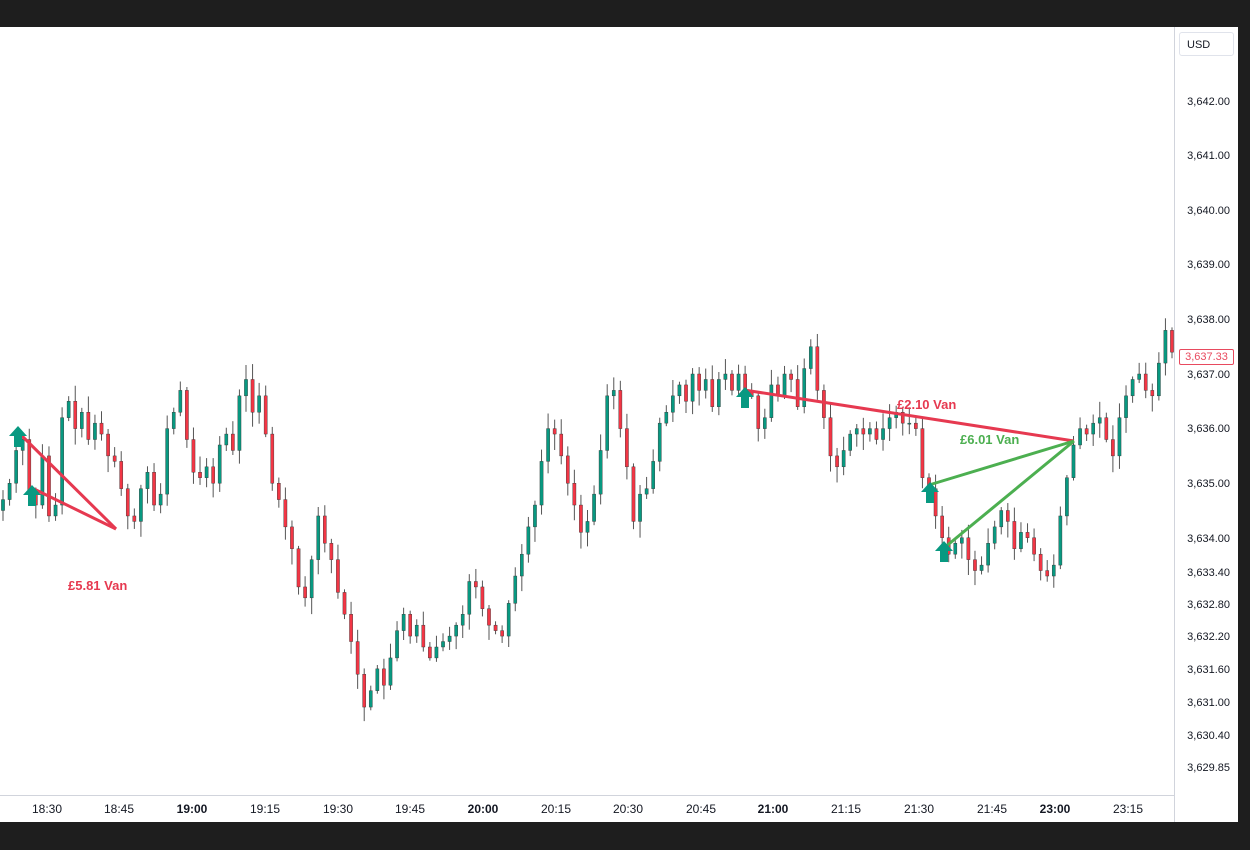 The height and width of the screenshot is (850, 1250). What do you see at coordinates (628, 809) in the screenshot?
I see `time-tick-label: 20:30` at bounding box center [628, 809].